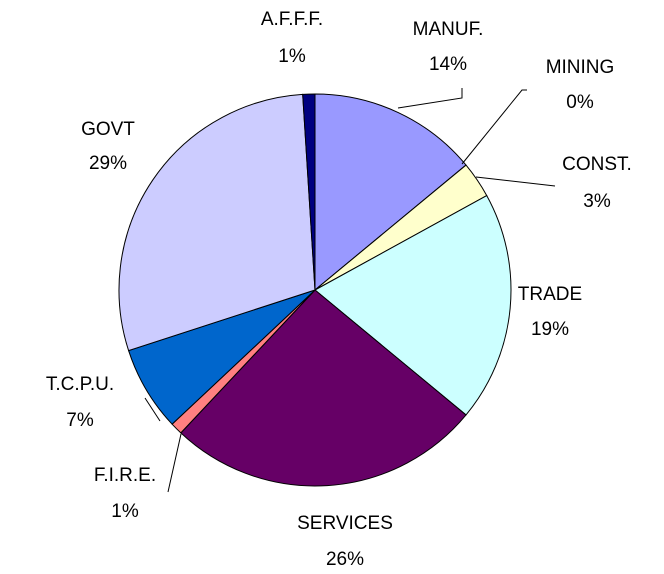 Image resolution: width=664 pixels, height=574 pixels. I want to click on slice-label: A.F.F.F., so click(292, 19).